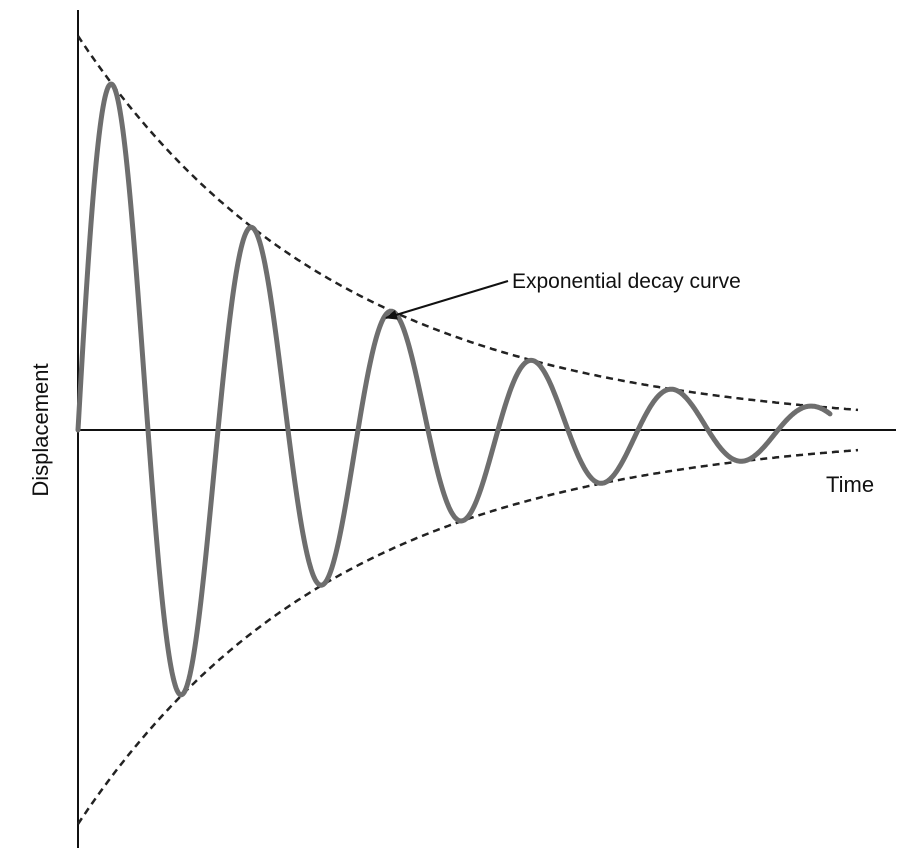 This screenshot has width=916, height=862. Describe the element at coordinates (850, 484) in the screenshot. I see `x-axis-label: Time` at that location.